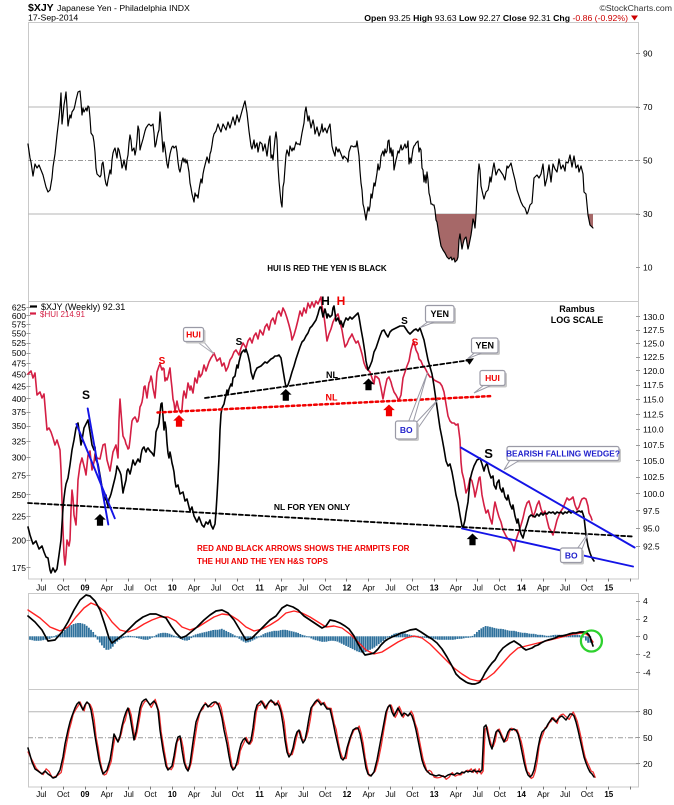 Image resolution: width=674 pixels, height=805 pixels. Describe the element at coordinates (19, 325) in the screenshot. I see `svg-text: 575` at that location.